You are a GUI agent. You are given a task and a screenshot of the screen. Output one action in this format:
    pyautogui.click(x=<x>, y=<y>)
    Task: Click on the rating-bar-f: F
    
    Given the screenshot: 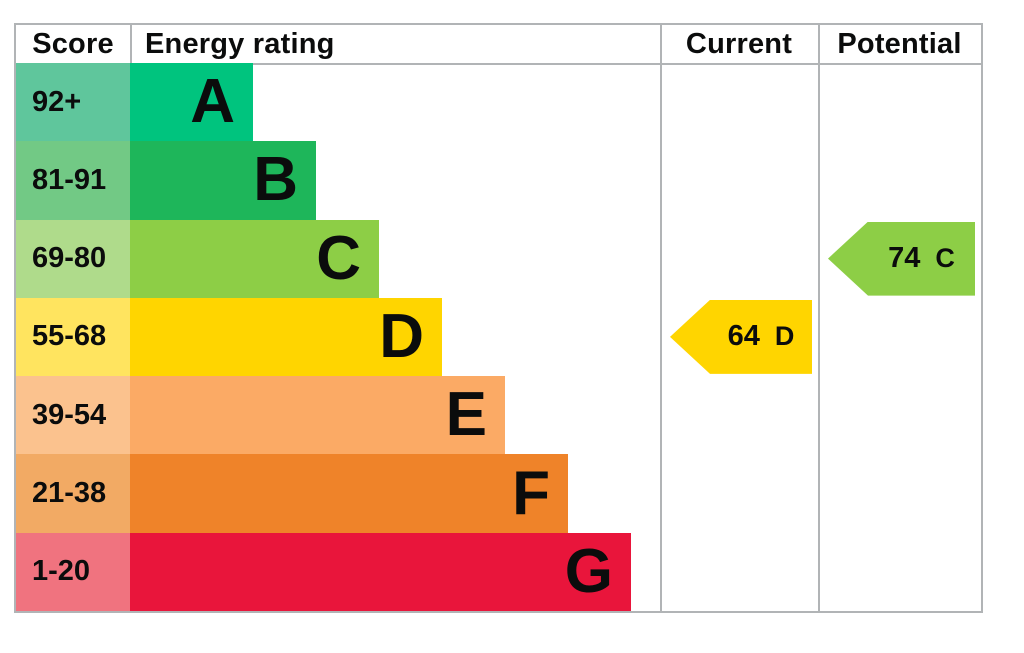 What is the action you would take?
    pyautogui.click(x=349, y=493)
    